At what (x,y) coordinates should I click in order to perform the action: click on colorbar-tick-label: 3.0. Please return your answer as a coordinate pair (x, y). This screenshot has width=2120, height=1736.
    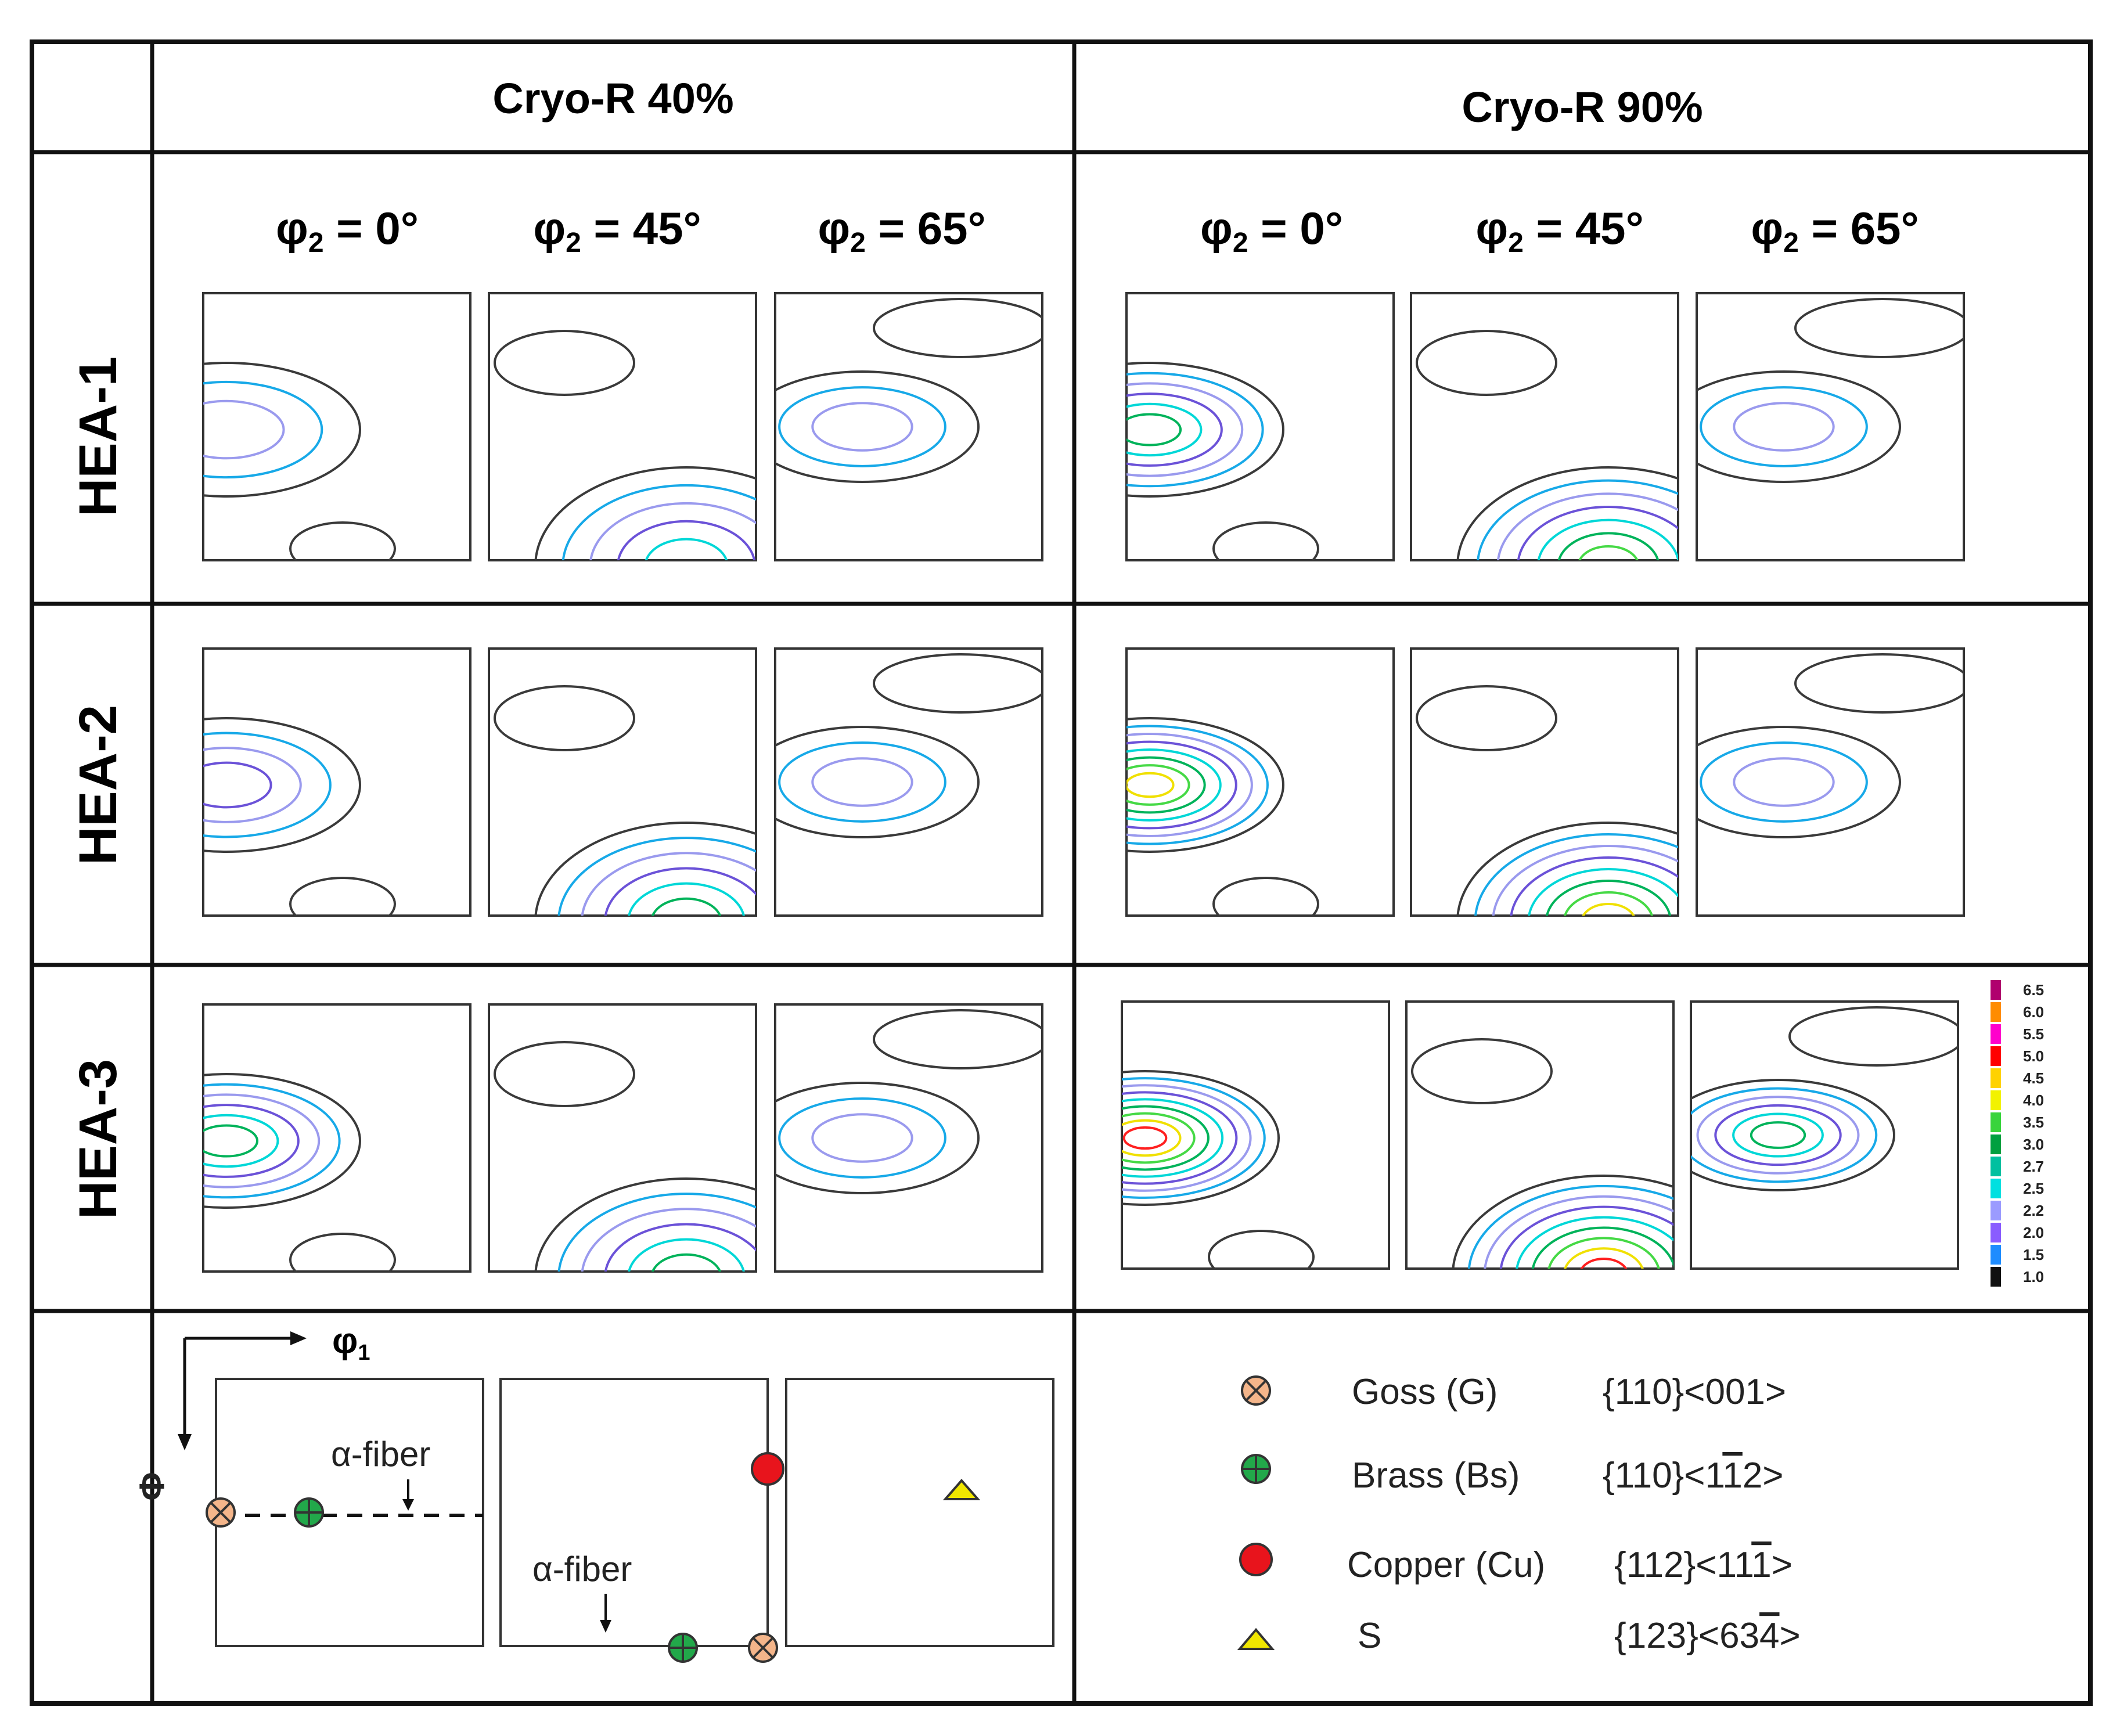
    Looking at the image, I should click on (2033, 1144).